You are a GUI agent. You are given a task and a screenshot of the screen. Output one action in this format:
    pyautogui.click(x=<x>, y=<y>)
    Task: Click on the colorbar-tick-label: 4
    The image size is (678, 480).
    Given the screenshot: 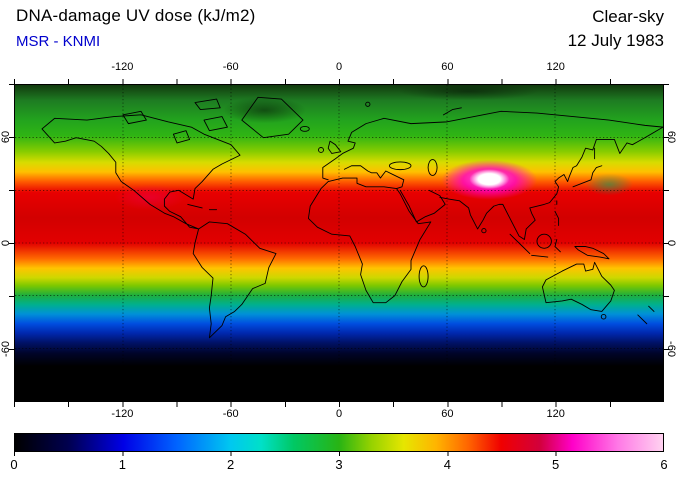 What is the action you would take?
    pyautogui.click(x=447, y=464)
    